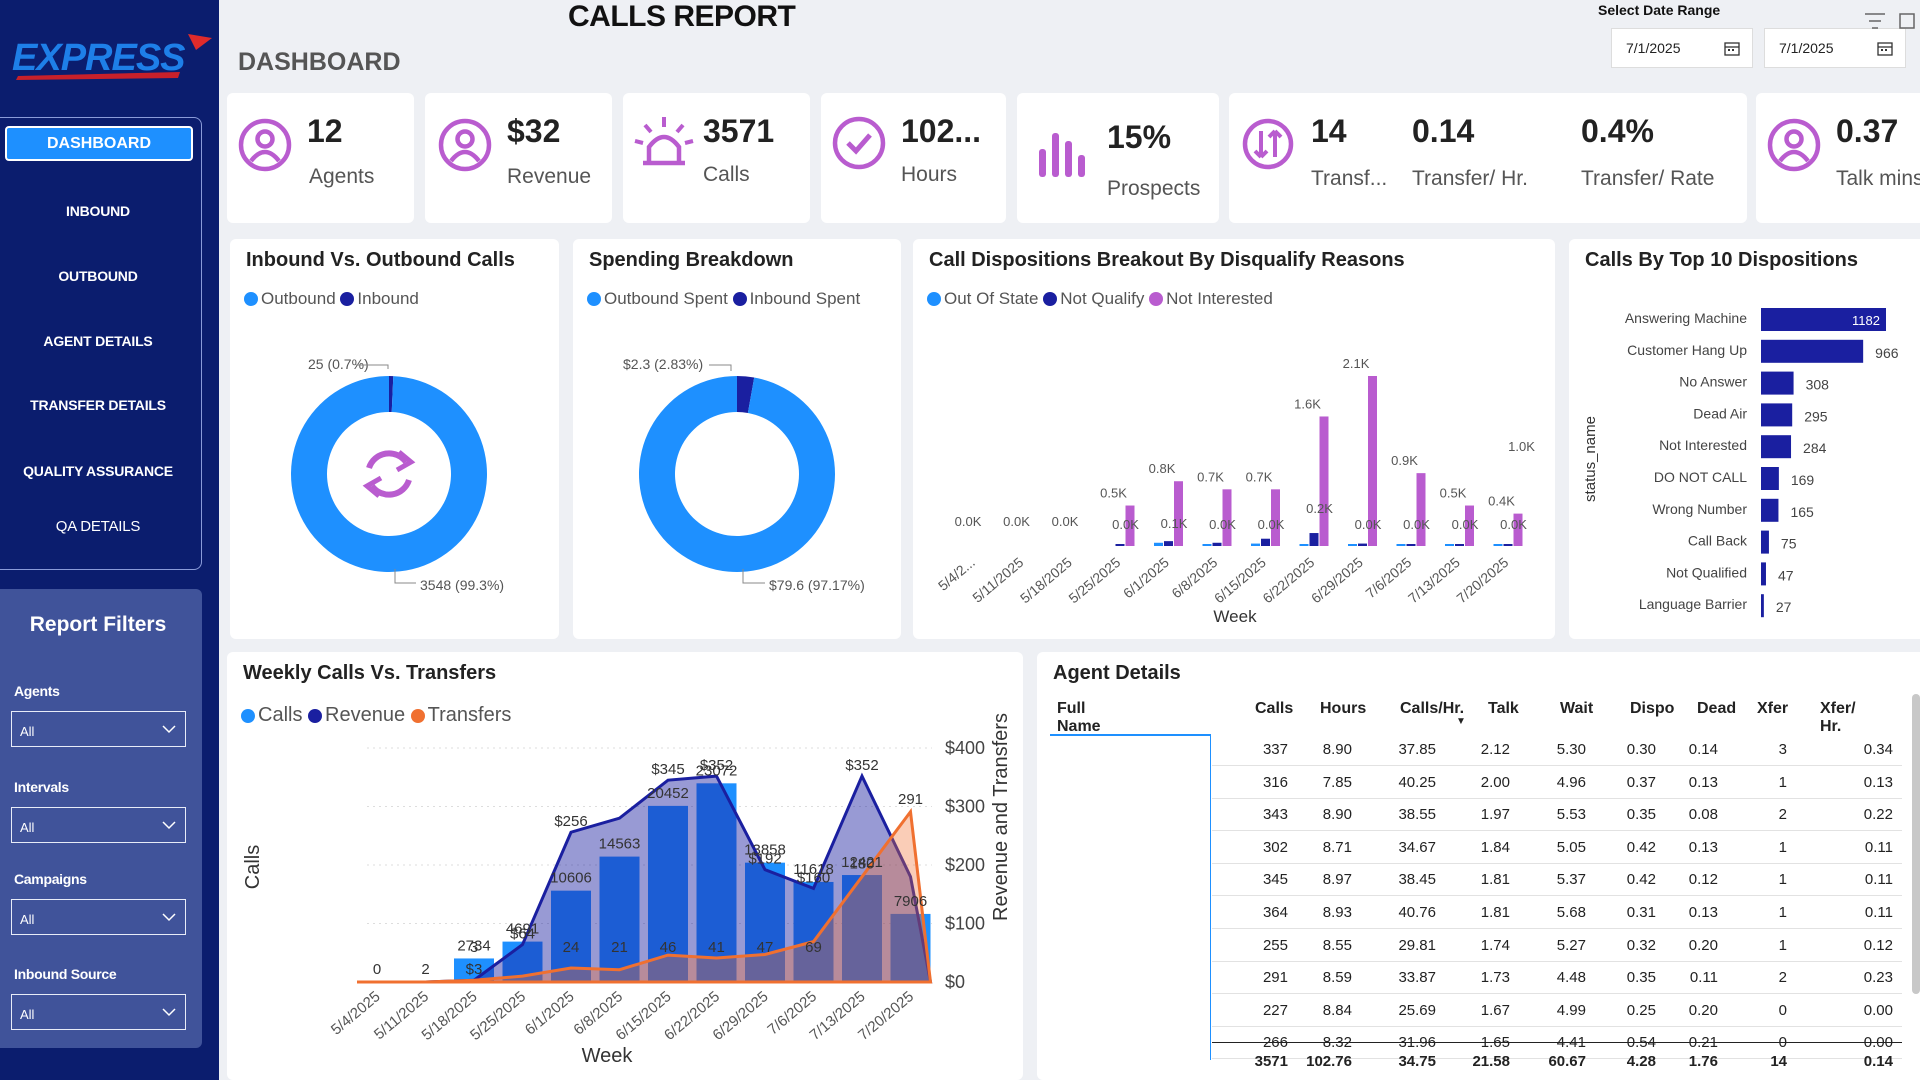  What do you see at coordinates (1275, 847) in the screenshot?
I see `table-cell: 302` at bounding box center [1275, 847].